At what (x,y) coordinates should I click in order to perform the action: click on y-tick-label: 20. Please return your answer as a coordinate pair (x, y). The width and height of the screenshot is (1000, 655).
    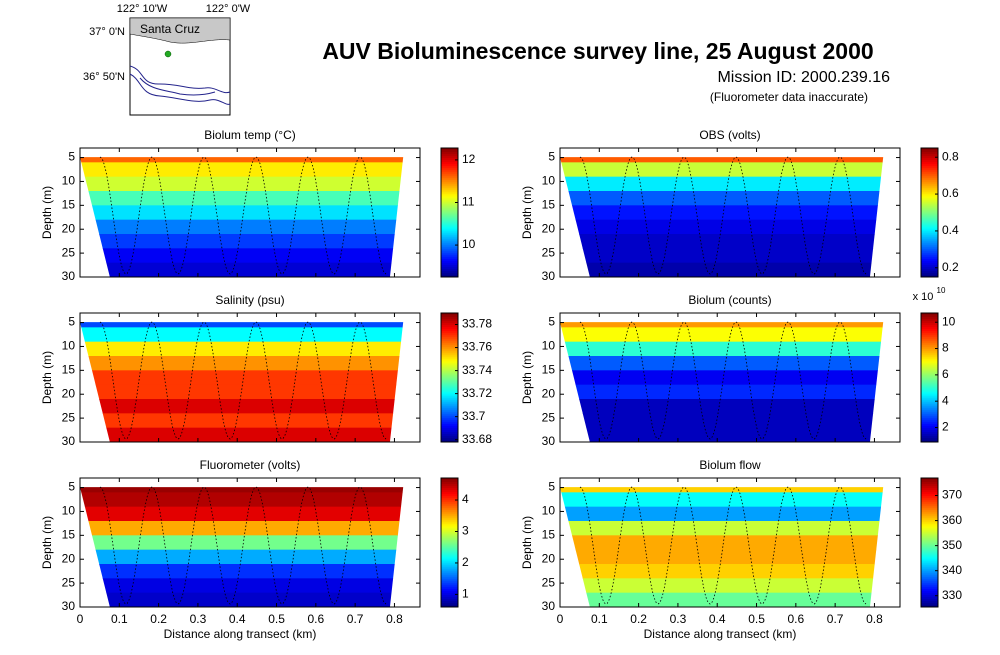
    Looking at the image, I should click on (69, 393).